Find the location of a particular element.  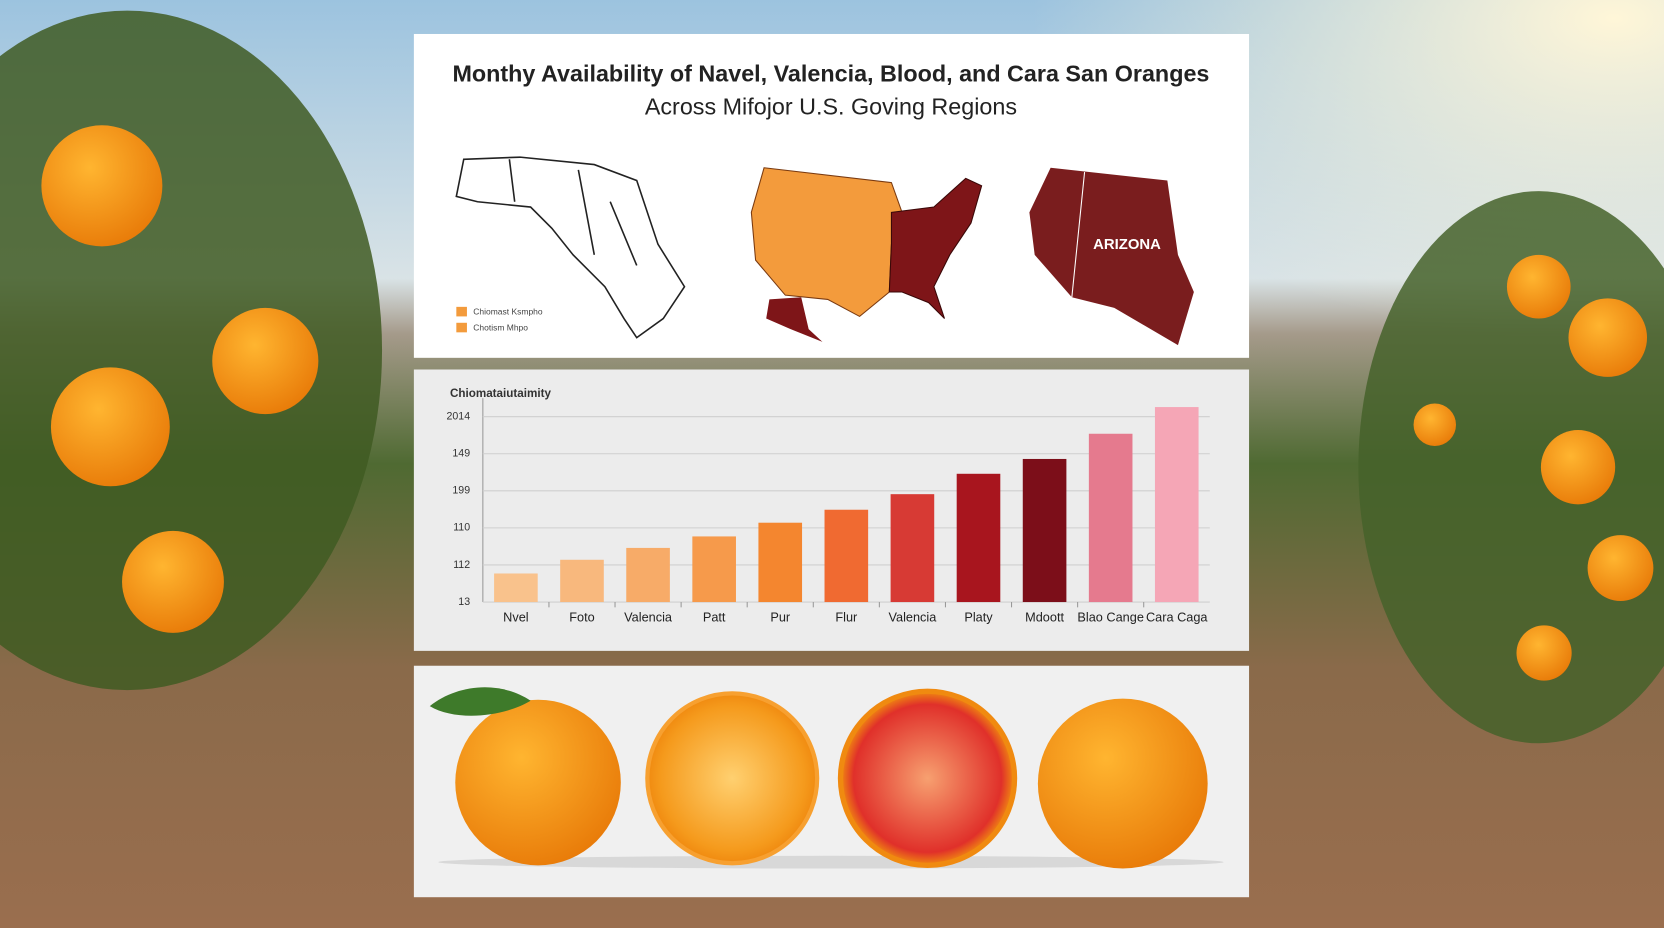

y-tick-label: 110 is located at coordinates (461, 528).